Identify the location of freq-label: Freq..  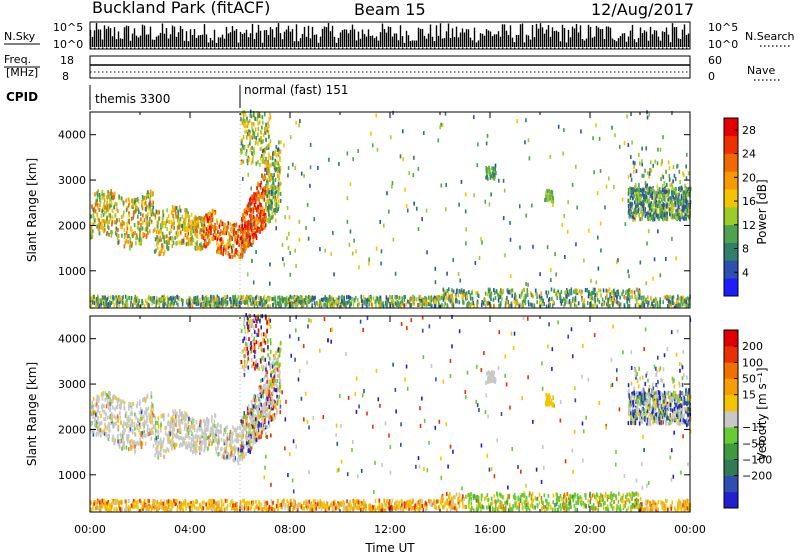
(17, 59).